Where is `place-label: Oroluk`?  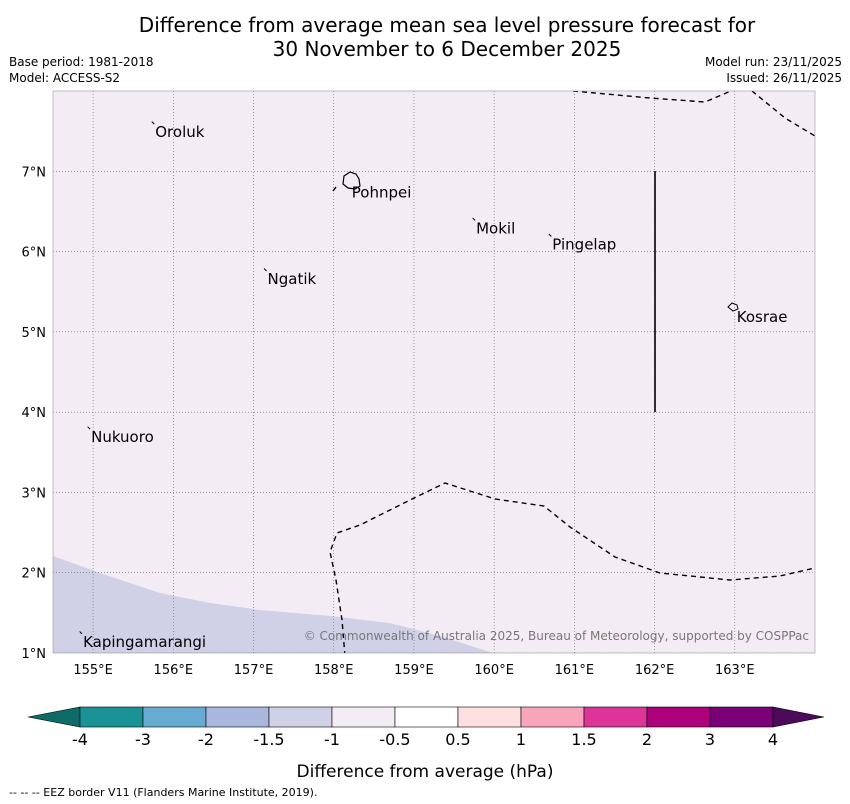
place-label: Oroluk is located at coordinates (179, 132).